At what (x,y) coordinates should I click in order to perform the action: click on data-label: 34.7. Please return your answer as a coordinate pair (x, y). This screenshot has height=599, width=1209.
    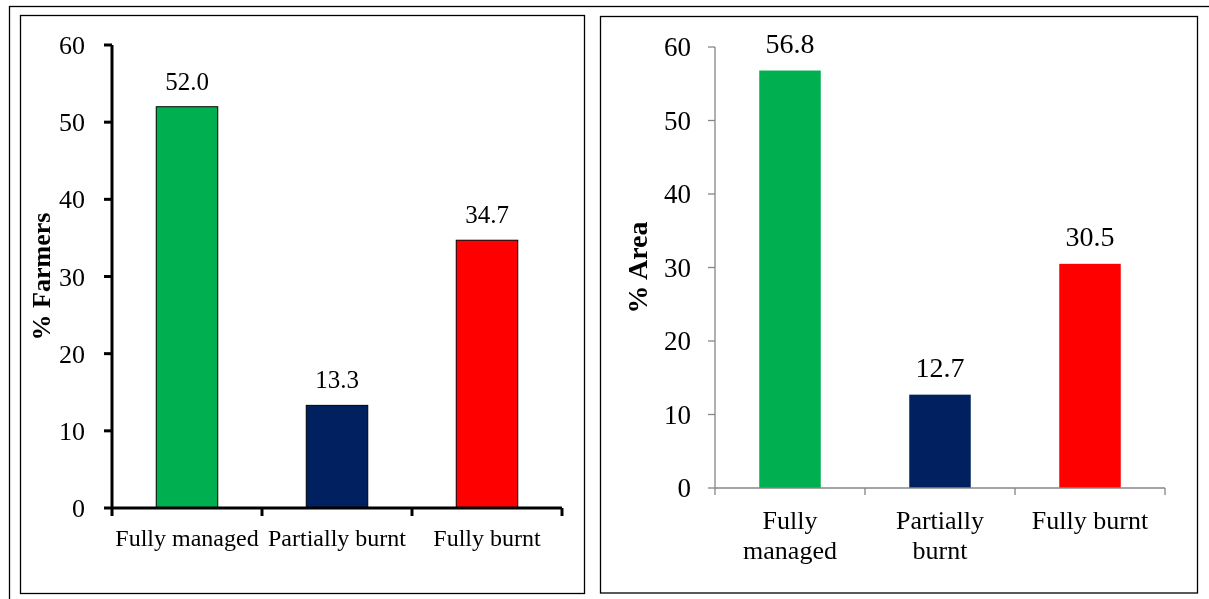
    Looking at the image, I should click on (487, 215).